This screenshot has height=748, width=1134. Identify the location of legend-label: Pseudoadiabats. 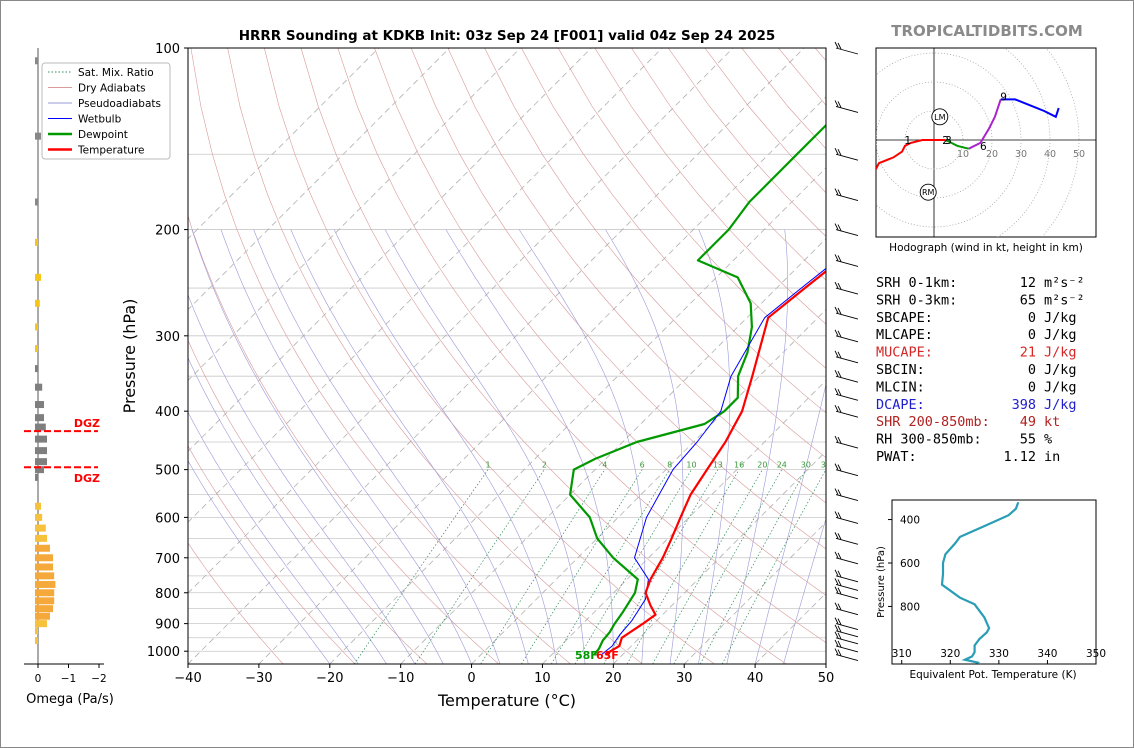
(119, 104).